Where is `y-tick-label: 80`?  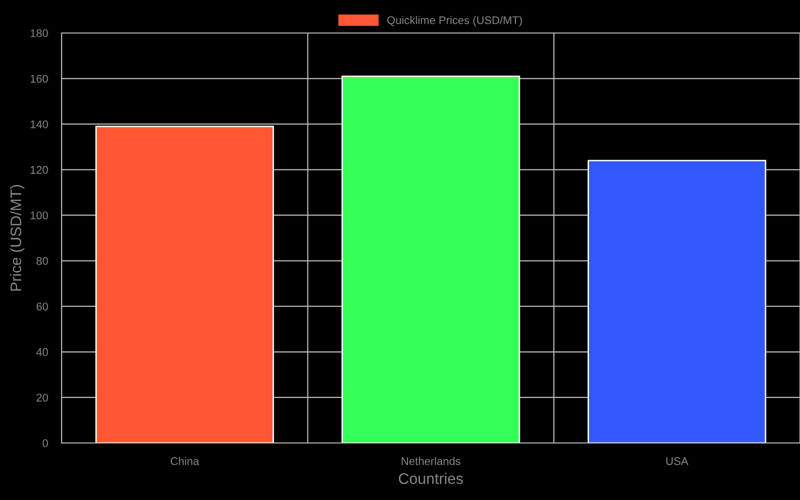 y-tick-label: 80 is located at coordinates (42, 261).